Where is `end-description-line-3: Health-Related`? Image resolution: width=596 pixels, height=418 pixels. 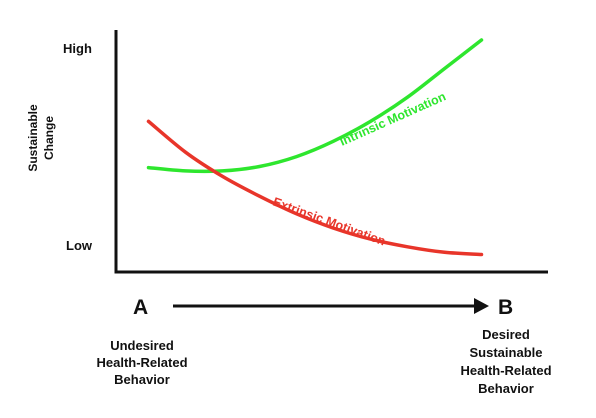 end-description-line-3: Health-Related is located at coordinates (505, 370).